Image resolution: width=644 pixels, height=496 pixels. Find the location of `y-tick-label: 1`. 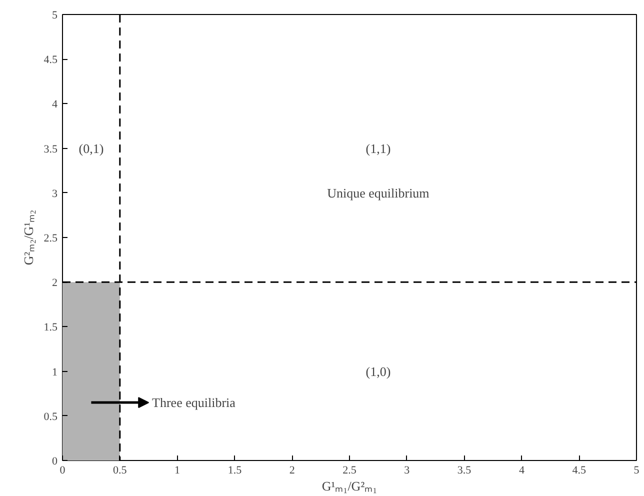

y-tick-label: 1 is located at coordinates (55, 372).